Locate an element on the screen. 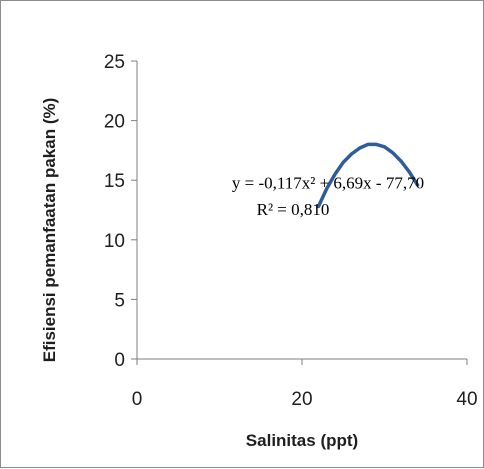 Image resolution: width=484 pixels, height=469 pixels. y-tick-label: 10 is located at coordinates (114, 241).